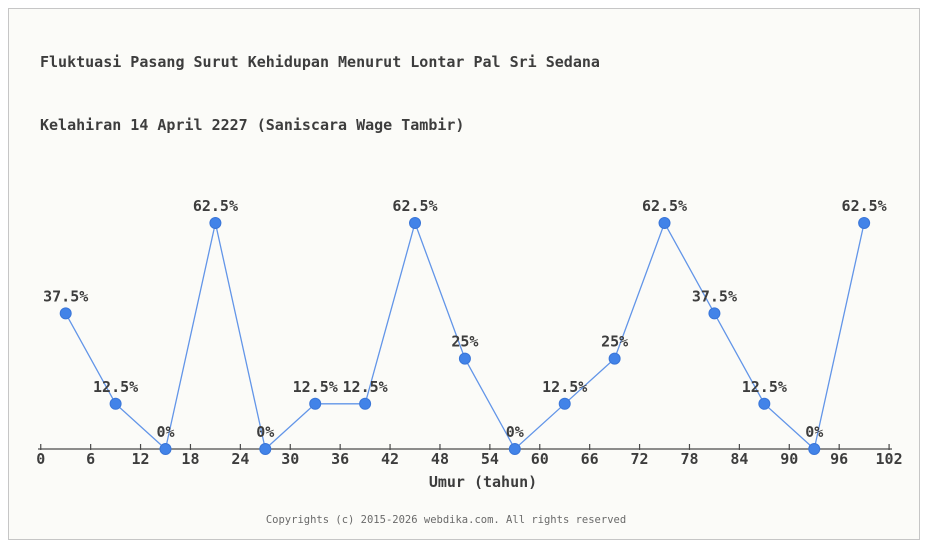 This screenshot has height=550, width=930. Describe the element at coordinates (789, 459) in the screenshot. I see `x-axis-tick-label: 90` at that location.